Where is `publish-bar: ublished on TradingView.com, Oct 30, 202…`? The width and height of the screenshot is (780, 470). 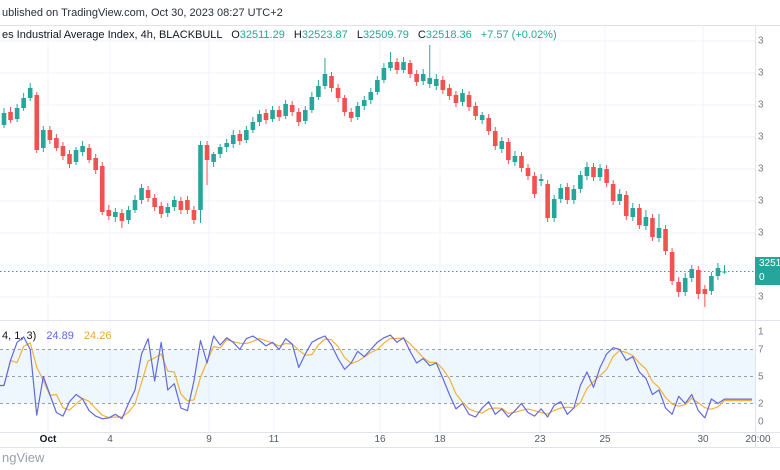 publish-bar: ublished on TradingView.com, Oct 30, 202… is located at coordinates (390, 13).